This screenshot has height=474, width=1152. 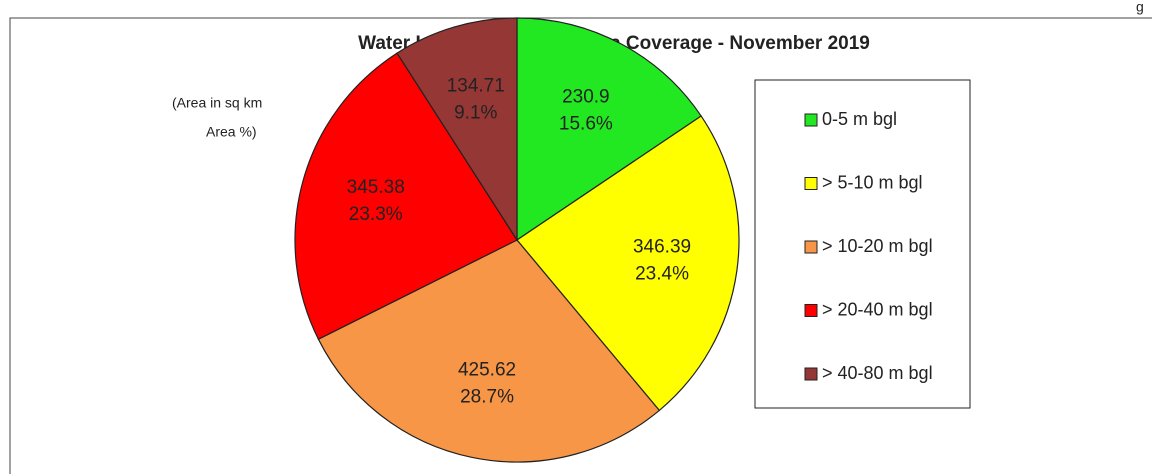 What do you see at coordinates (1140, 7) in the screenshot?
I see `corner-text: g` at bounding box center [1140, 7].